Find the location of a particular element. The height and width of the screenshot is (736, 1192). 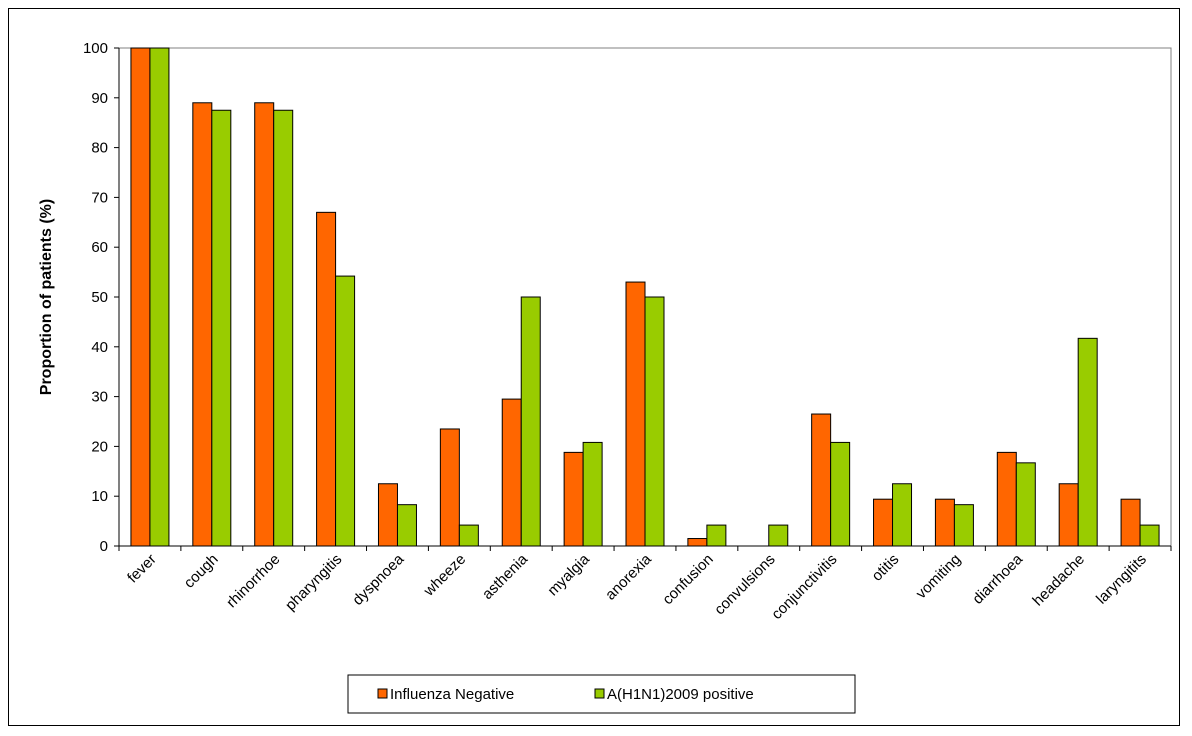

bar-influenza-negative-confusion is located at coordinates (697, 542).